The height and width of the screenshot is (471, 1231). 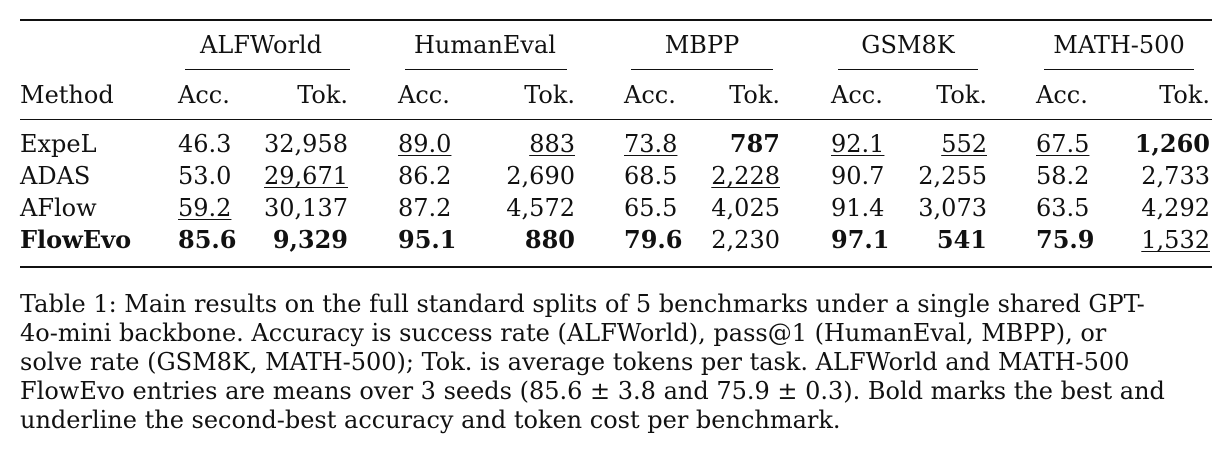 What do you see at coordinates (952, 208) in the screenshot?
I see `tok-value: 3,073` at bounding box center [952, 208].